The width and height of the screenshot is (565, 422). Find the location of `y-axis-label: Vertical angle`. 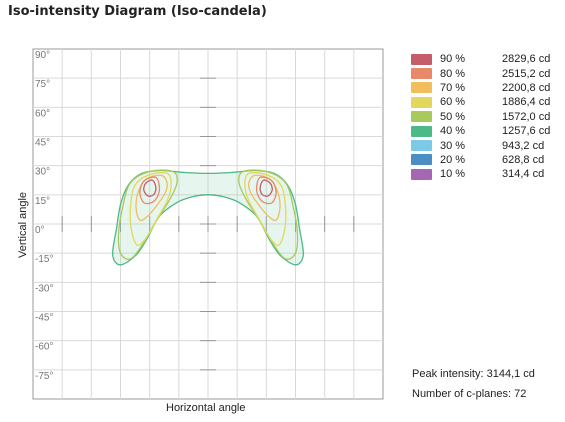

y-axis-label: Vertical angle is located at coordinates (23, 225).